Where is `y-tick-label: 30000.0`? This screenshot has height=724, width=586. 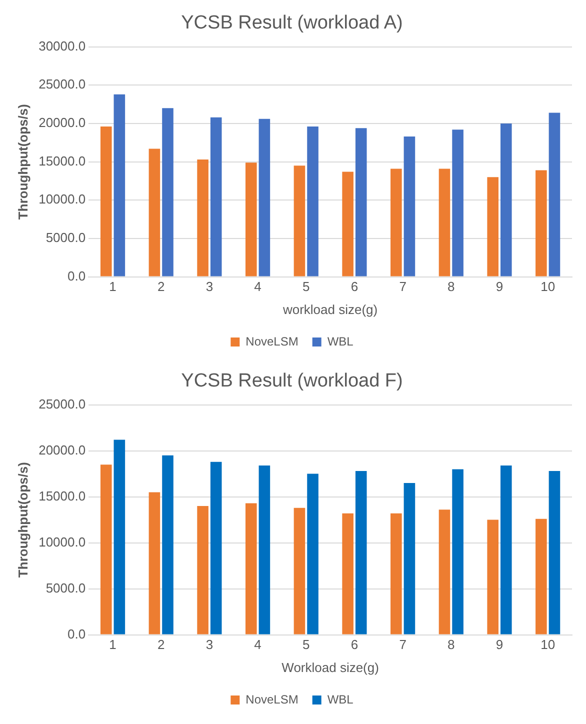 y-tick-label: 30000.0 is located at coordinates (62, 46).